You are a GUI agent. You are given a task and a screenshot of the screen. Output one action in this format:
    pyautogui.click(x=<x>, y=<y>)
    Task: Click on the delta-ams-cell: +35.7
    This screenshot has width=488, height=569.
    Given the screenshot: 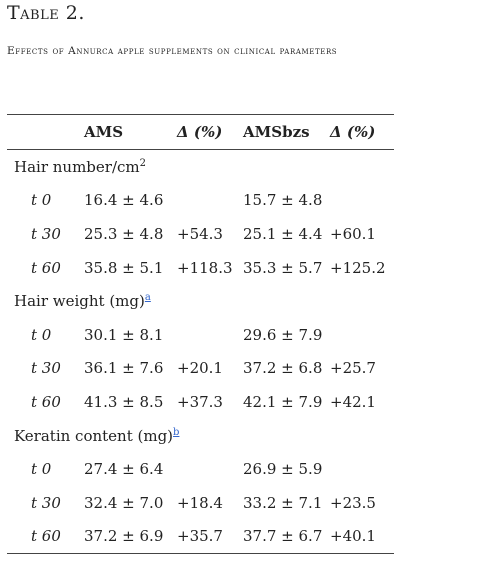 What is the action you would take?
    pyautogui.click(x=210, y=537)
    